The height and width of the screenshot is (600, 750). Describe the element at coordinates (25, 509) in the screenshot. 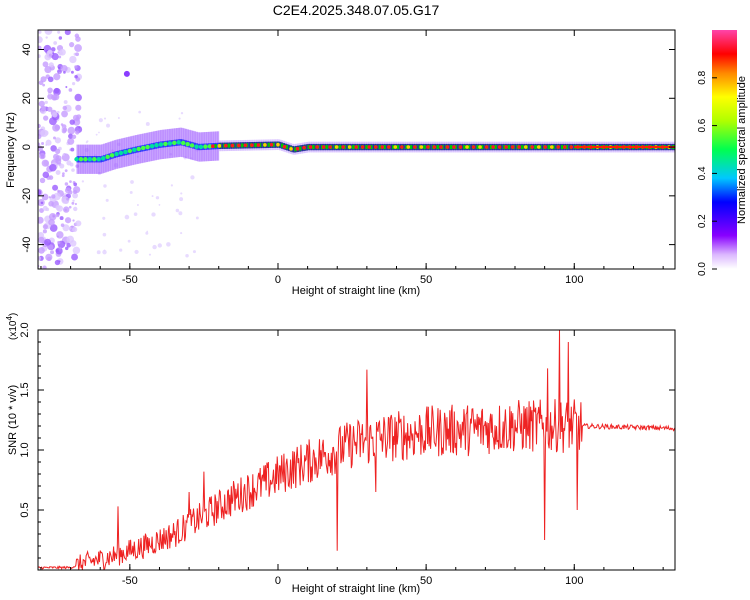

I see `y-tick-label: 0.5` at that location.